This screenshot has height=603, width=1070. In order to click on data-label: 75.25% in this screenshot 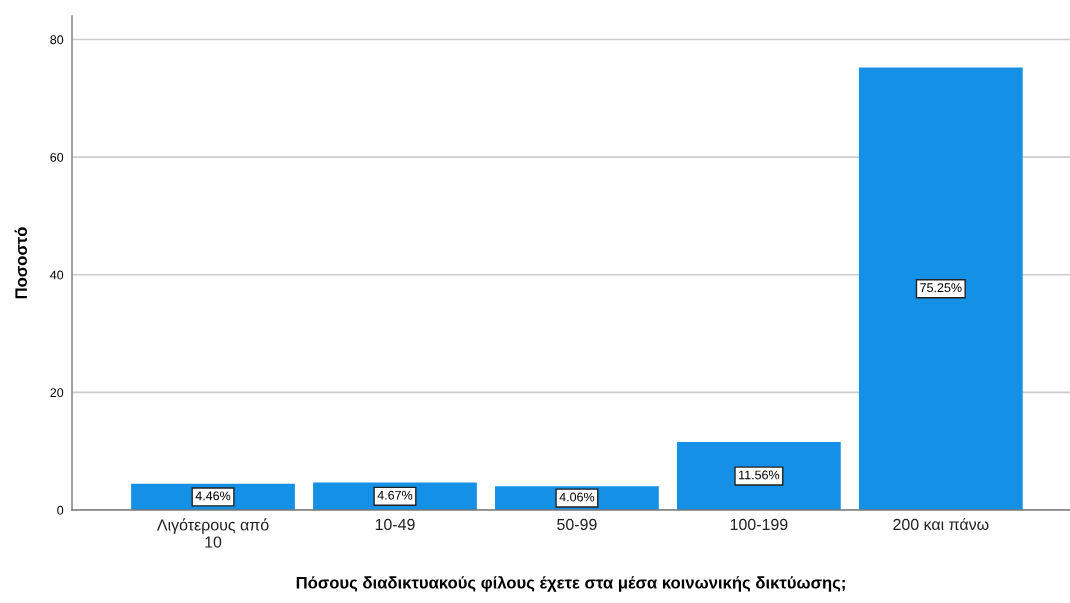, I will do `click(941, 288)`.